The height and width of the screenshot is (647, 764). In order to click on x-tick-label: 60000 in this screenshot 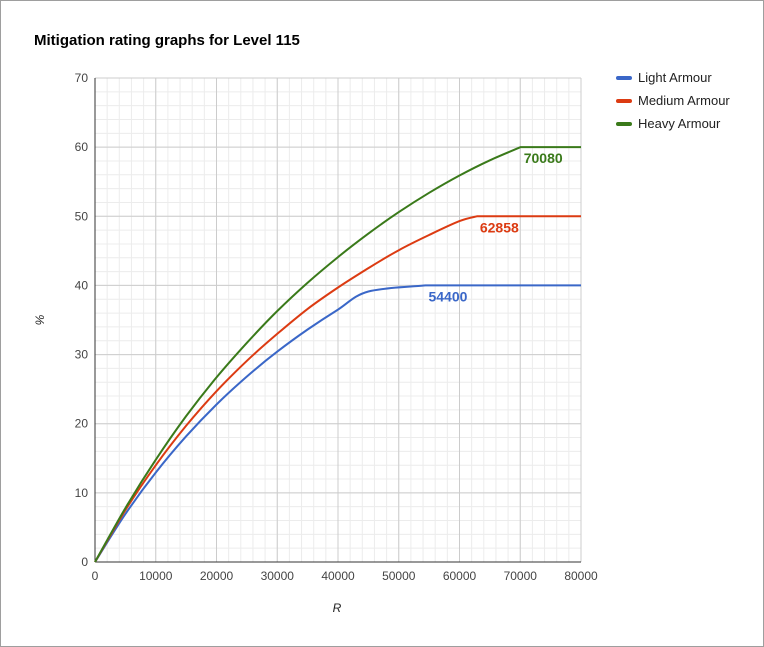, I will do `click(460, 576)`.